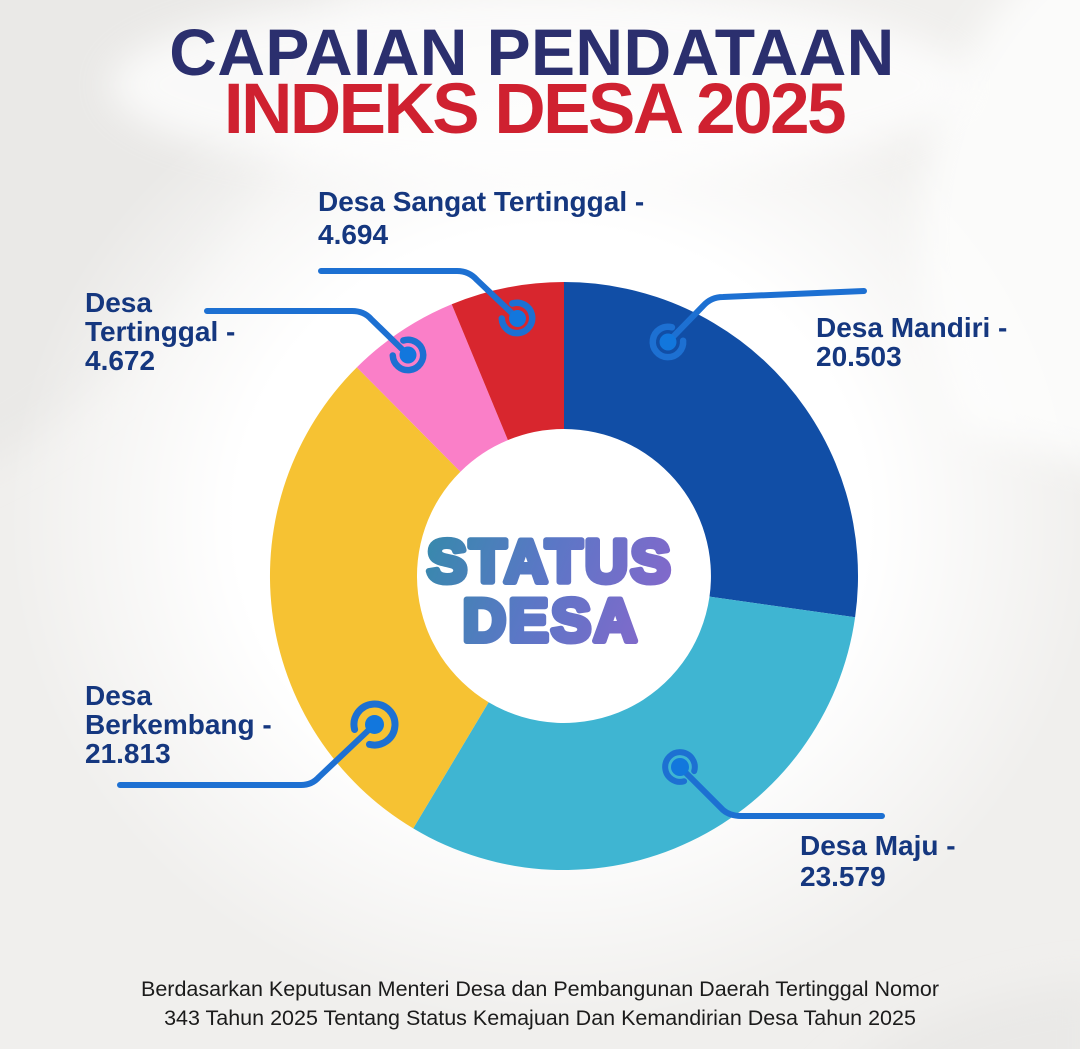  What do you see at coordinates (551, 620) in the screenshot?
I see `svg-text: DESA` at bounding box center [551, 620].